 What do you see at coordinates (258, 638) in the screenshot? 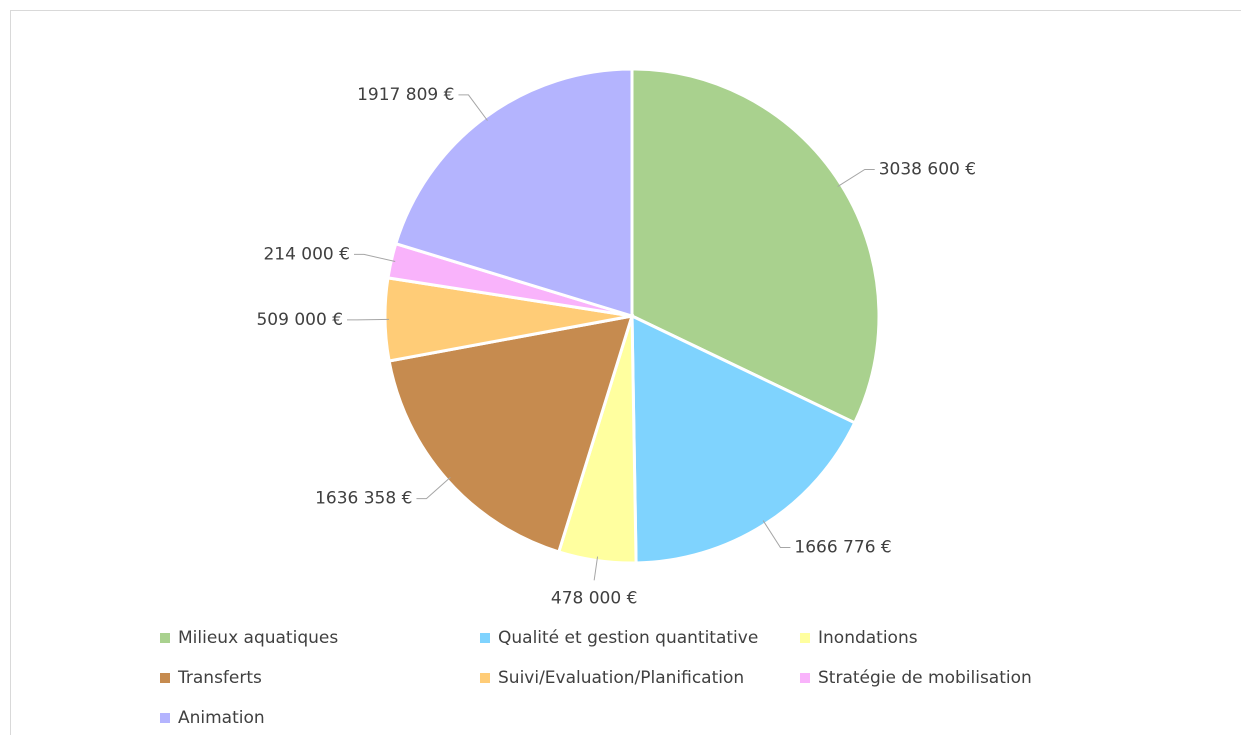
I see `legend-label: Milieux aquatiques` at bounding box center [258, 638].